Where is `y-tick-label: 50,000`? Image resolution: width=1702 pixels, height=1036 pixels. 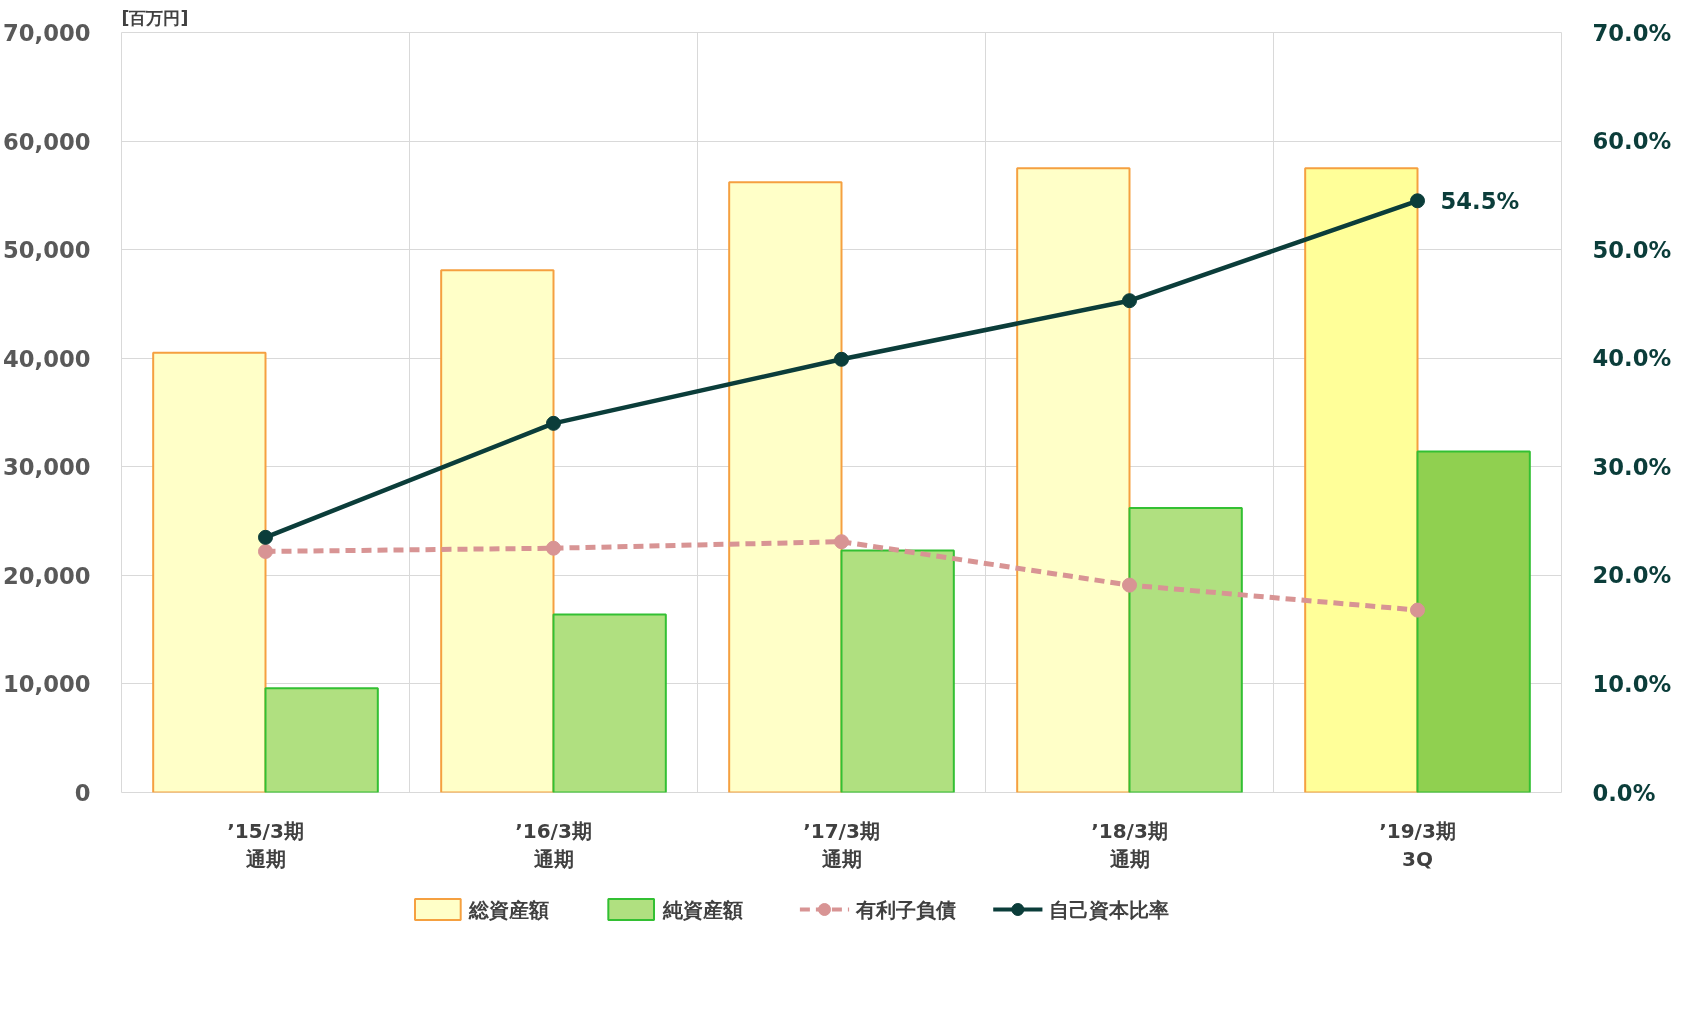 y-tick-label: 50,000 is located at coordinates (47, 250).